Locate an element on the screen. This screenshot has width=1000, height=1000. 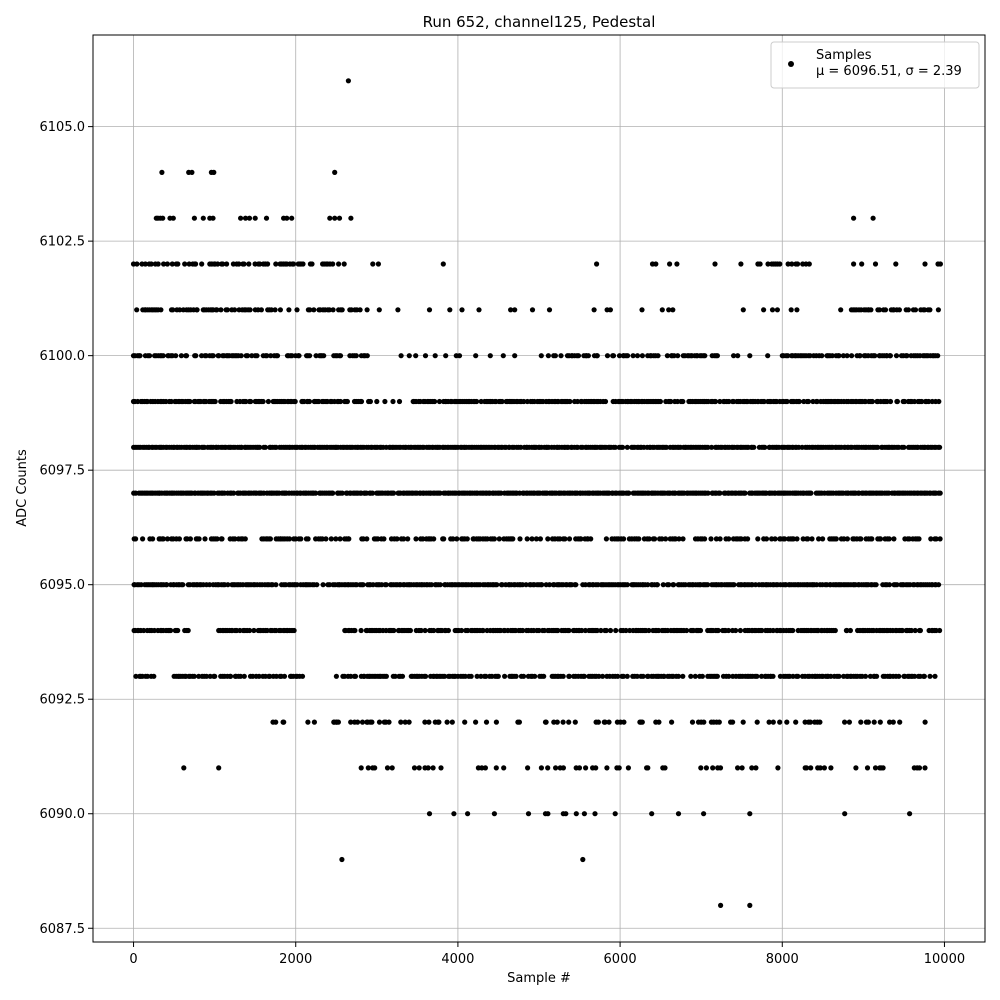
legend-box is located at coordinates (875, 65).